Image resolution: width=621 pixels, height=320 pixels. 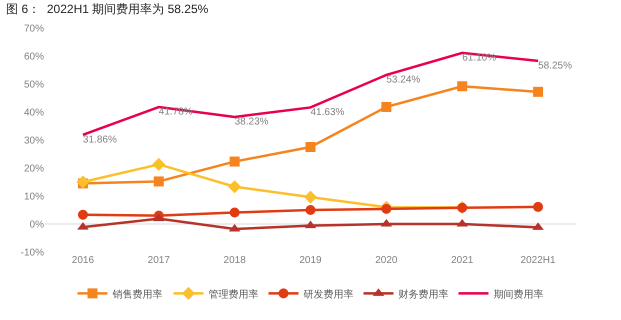 I want to click on legend-label: 管理费用率, so click(x=233, y=294).